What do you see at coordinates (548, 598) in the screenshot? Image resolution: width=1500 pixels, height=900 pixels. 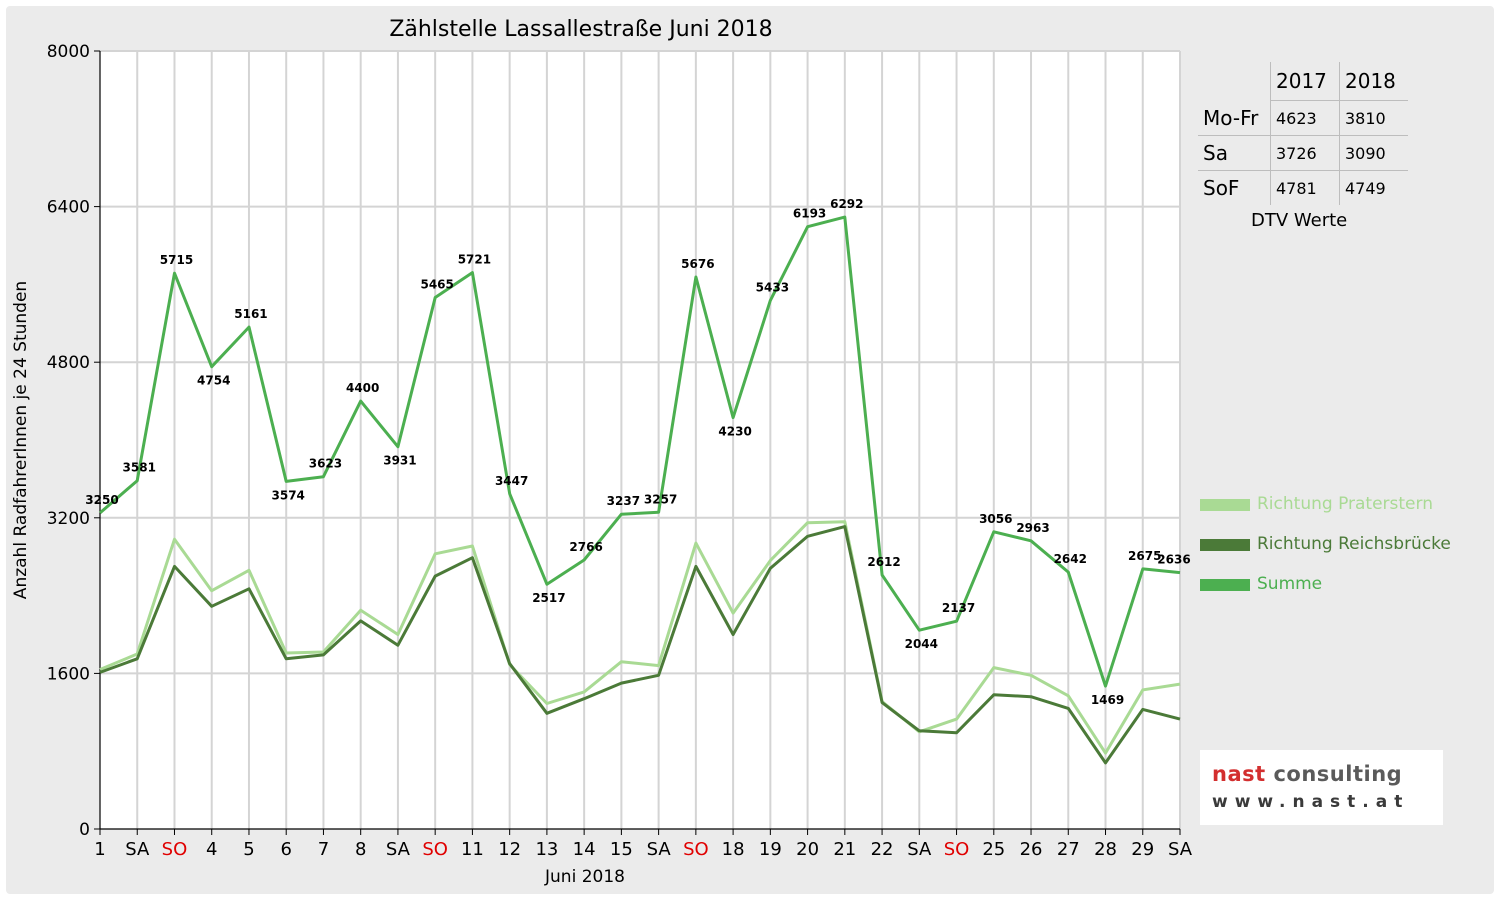 I see `data-label: 2517` at bounding box center [548, 598].